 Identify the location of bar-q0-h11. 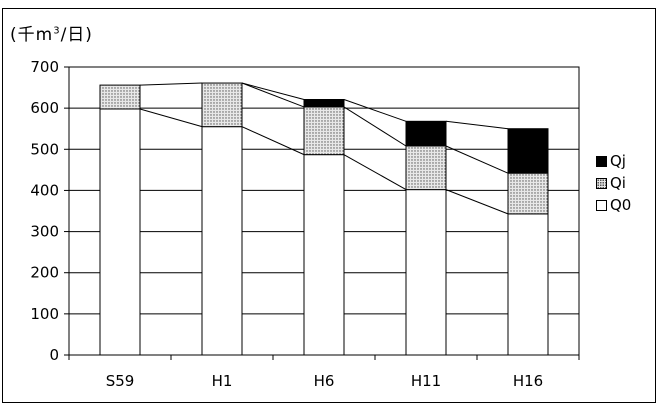
(426, 272).